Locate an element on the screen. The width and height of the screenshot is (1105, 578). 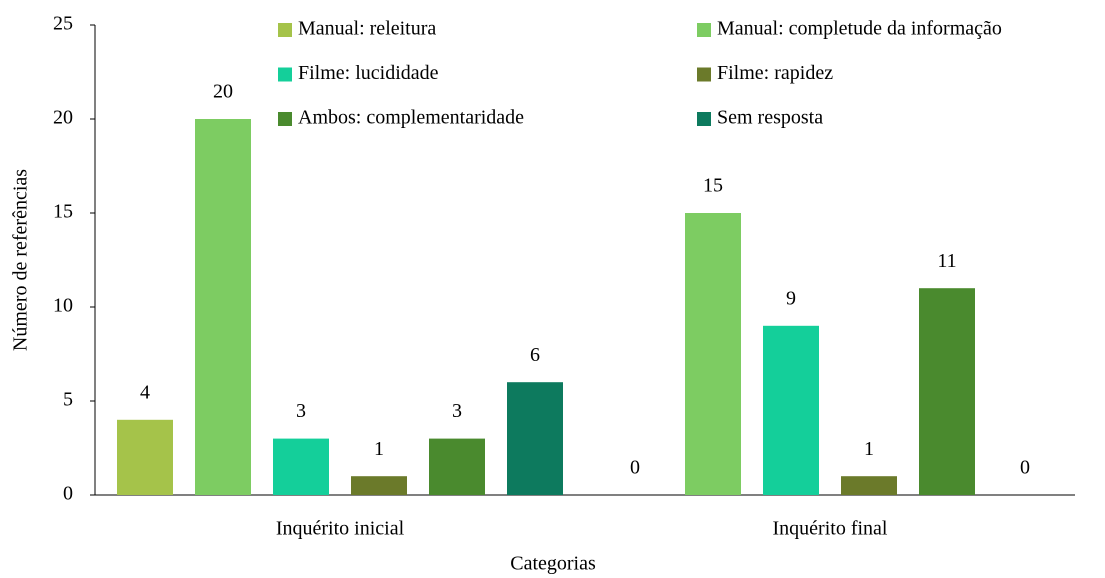
data-label: 6 is located at coordinates (535, 355).